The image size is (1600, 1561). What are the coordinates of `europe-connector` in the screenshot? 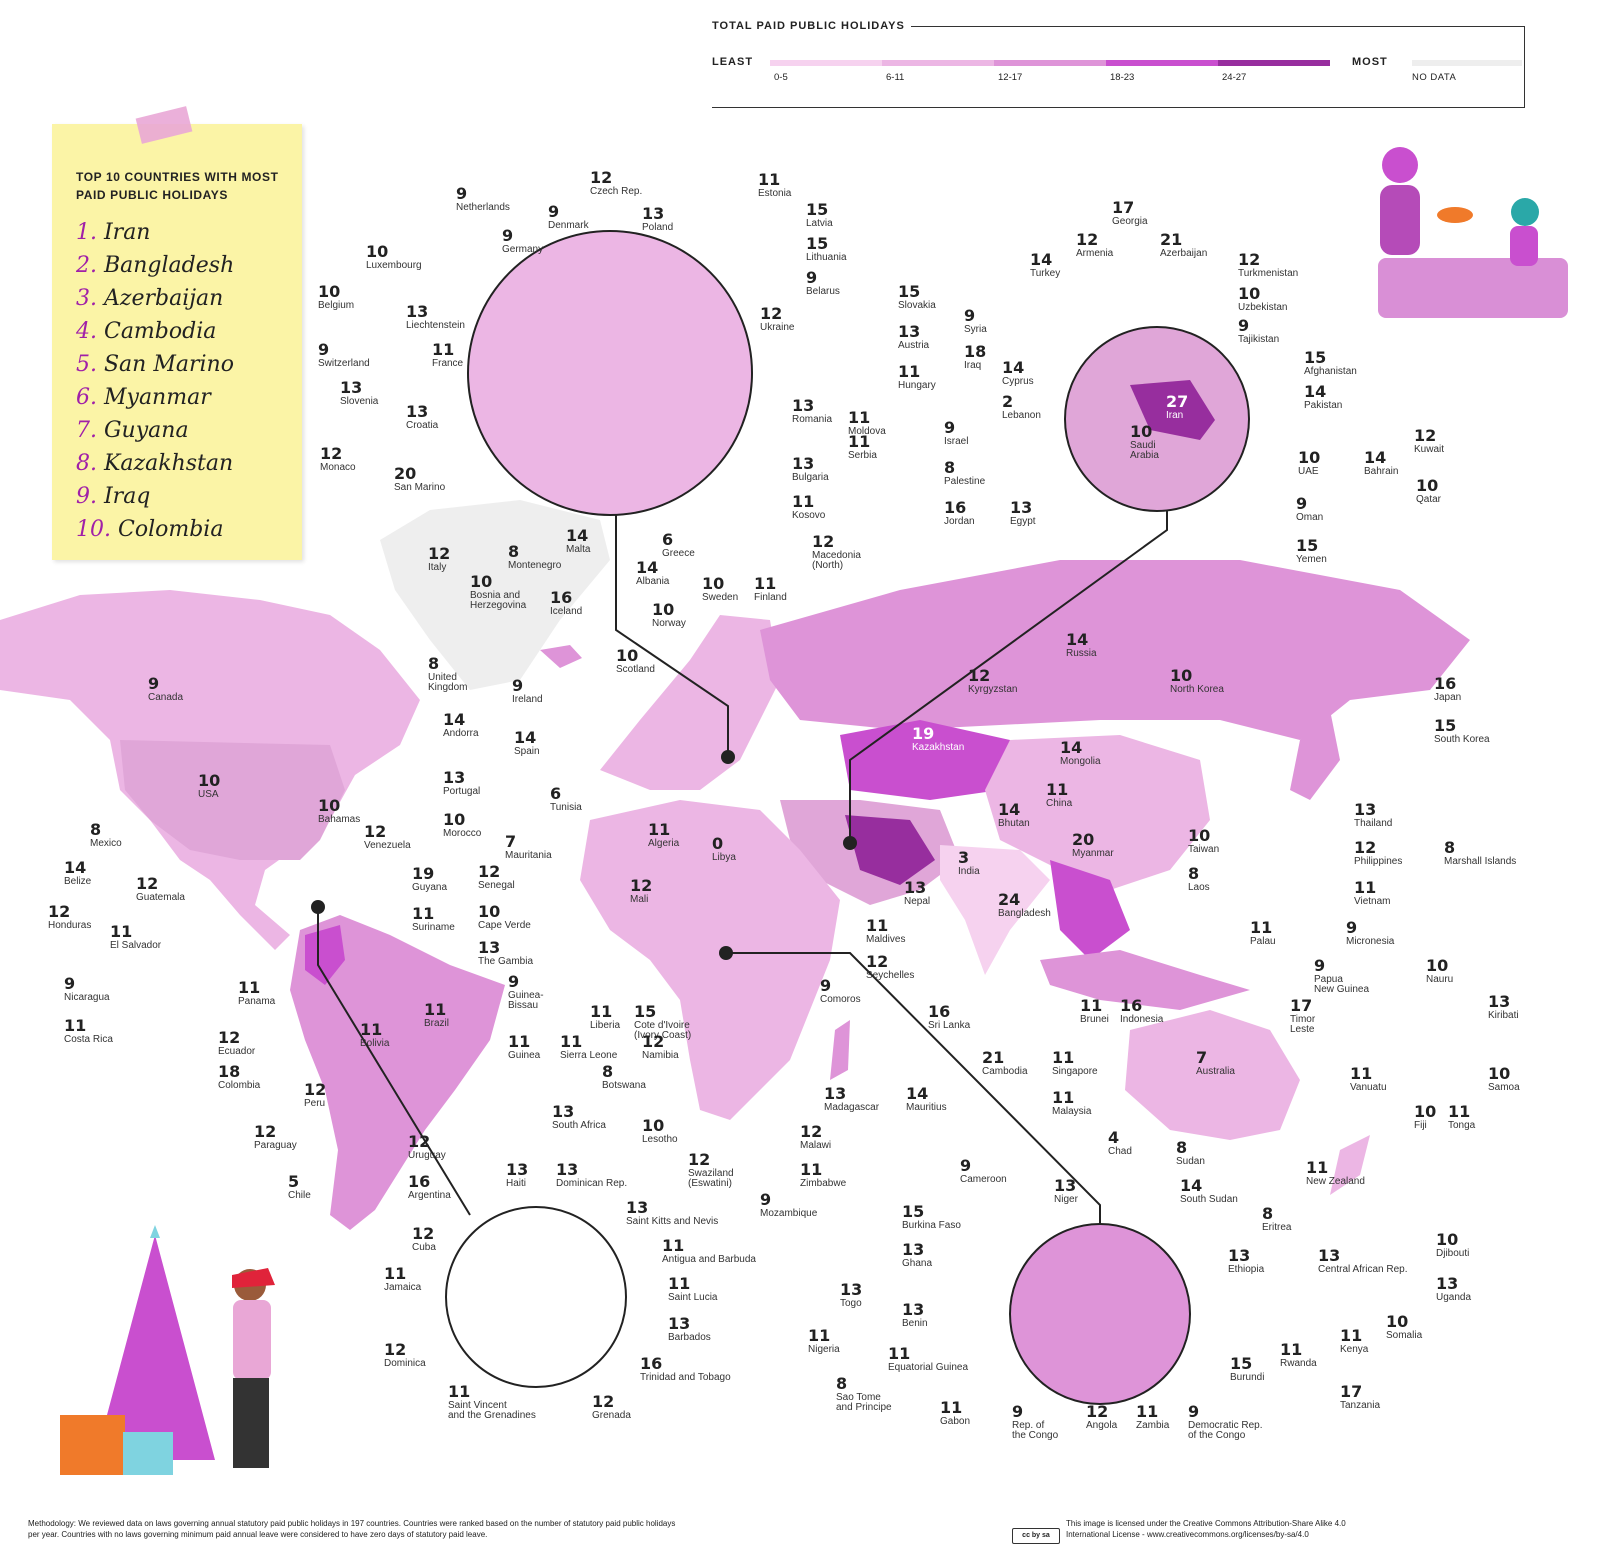 It's located at (672, 635).